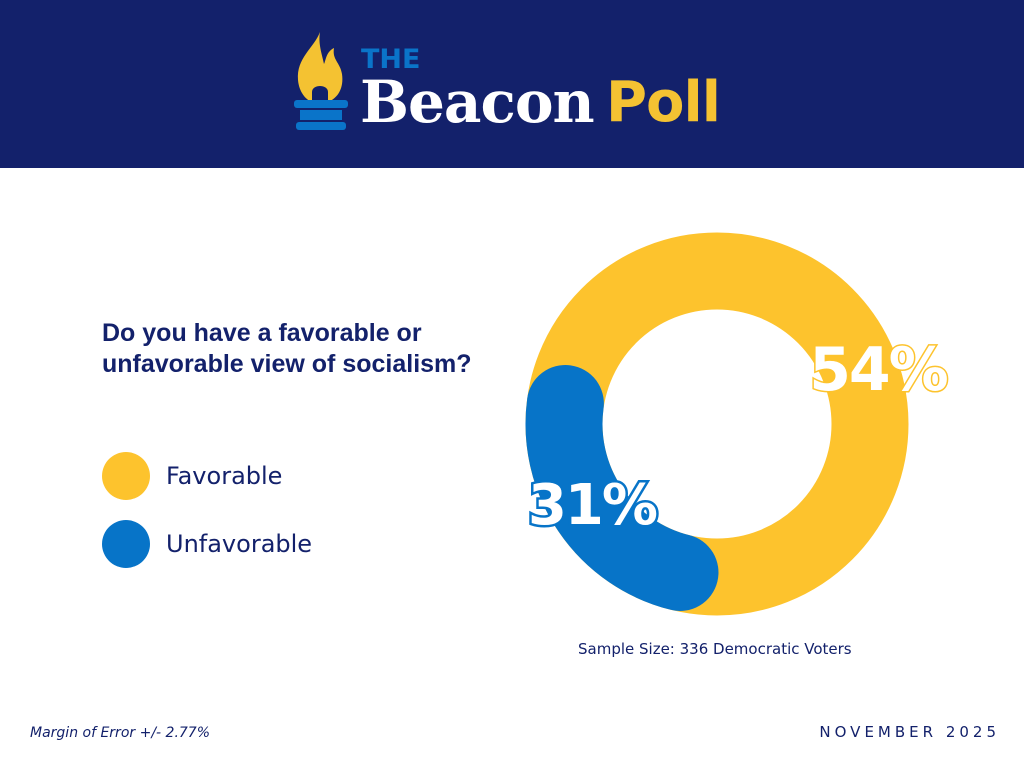 The width and height of the screenshot is (1024, 768). I want to click on logo-poll: Poll, so click(663, 102).